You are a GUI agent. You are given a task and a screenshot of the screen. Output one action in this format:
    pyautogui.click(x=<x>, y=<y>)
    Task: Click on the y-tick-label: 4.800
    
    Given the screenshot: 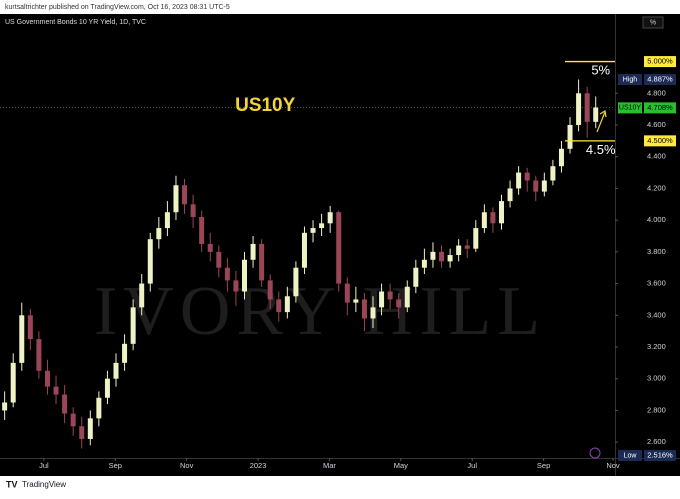 What is the action you would take?
    pyautogui.click(x=656, y=92)
    